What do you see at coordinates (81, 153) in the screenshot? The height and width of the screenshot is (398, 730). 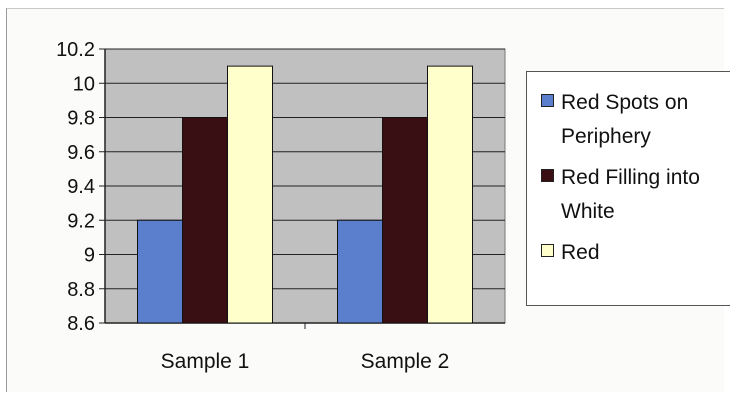 I see `y-tick-label: 9.6` at bounding box center [81, 153].